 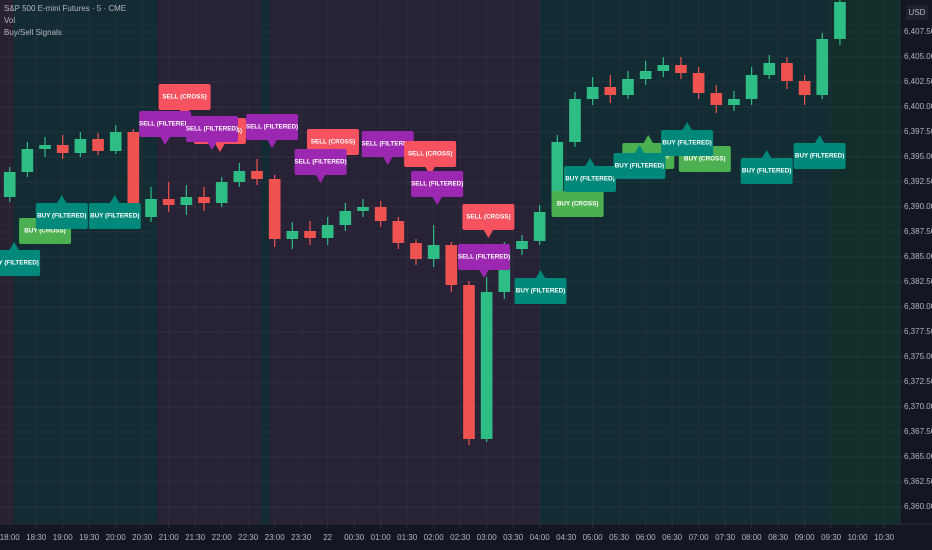 What do you see at coordinates (918, 331) in the screenshot?
I see `y-tick-label: 6,377.50` at bounding box center [918, 331].